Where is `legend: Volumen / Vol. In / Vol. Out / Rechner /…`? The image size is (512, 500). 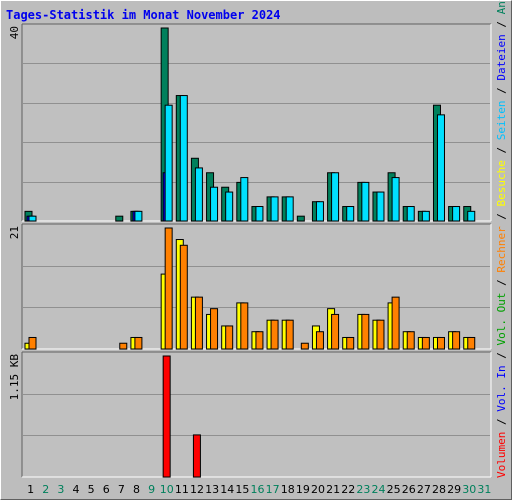 legend: Volumen / Vol. In / Vol. Out / Rechner /… is located at coordinates (502, 239).